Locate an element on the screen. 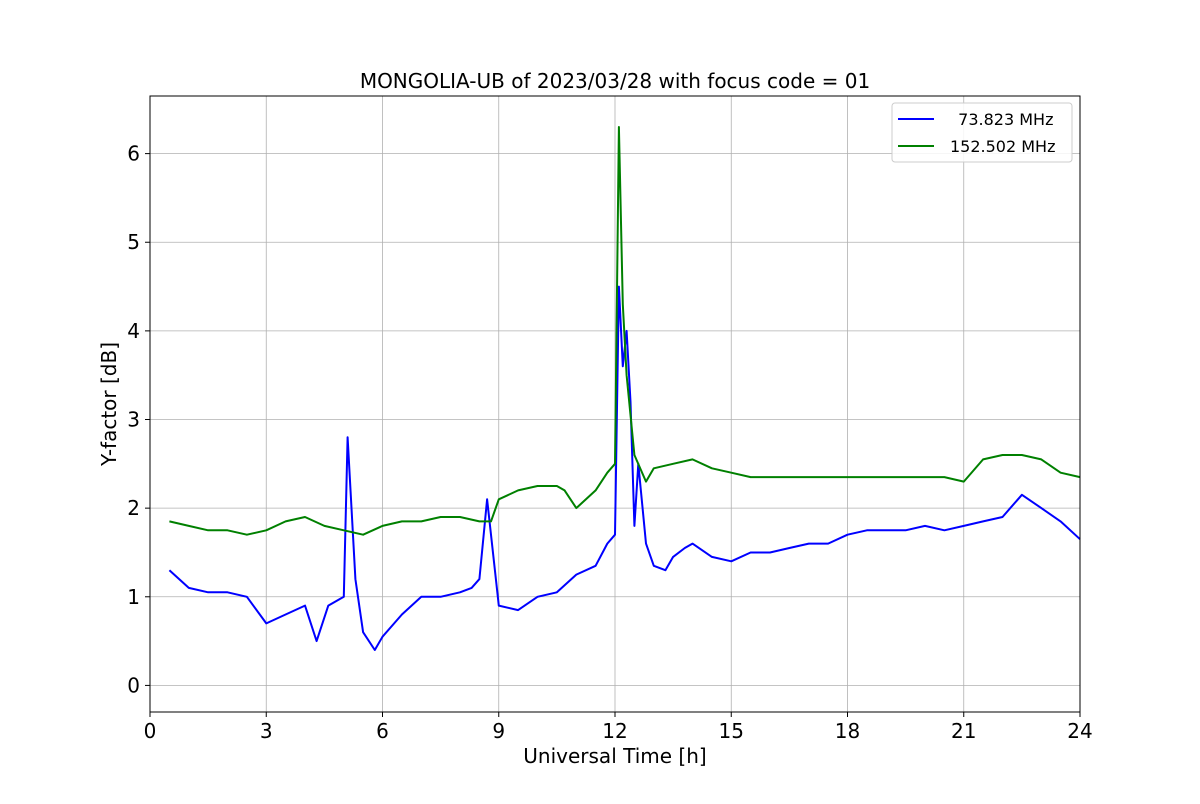 This screenshot has height=804, width=1200. y-tick-label: 1 is located at coordinates (133, 597).